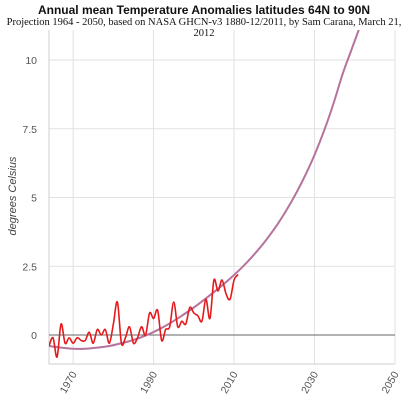 The image size is (408, 401). Describe the element at coordinates (149, 382) in the screenshot. I see `x-tick-label: 1990` at that location.